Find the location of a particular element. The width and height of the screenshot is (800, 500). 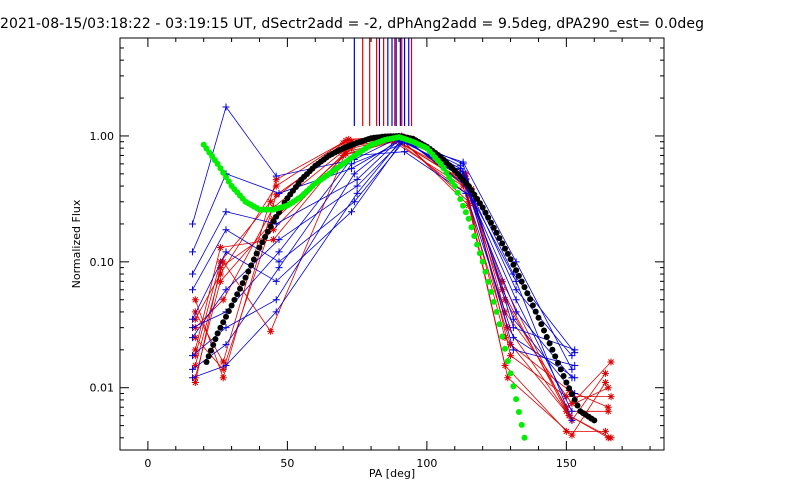

y-tick-label: 0.10 is located at coordinates (102, 262).